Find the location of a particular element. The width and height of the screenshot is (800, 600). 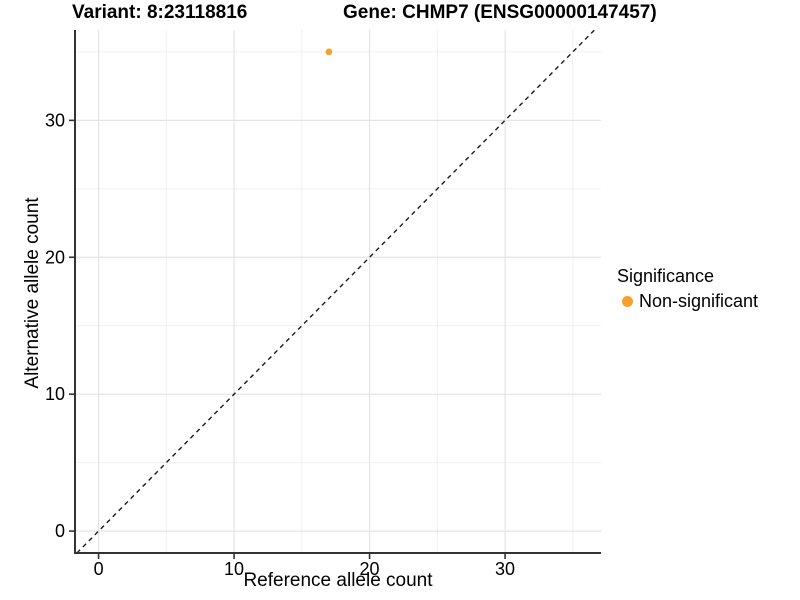

y-tick-label: 0 is located at coordinates (60, 531).